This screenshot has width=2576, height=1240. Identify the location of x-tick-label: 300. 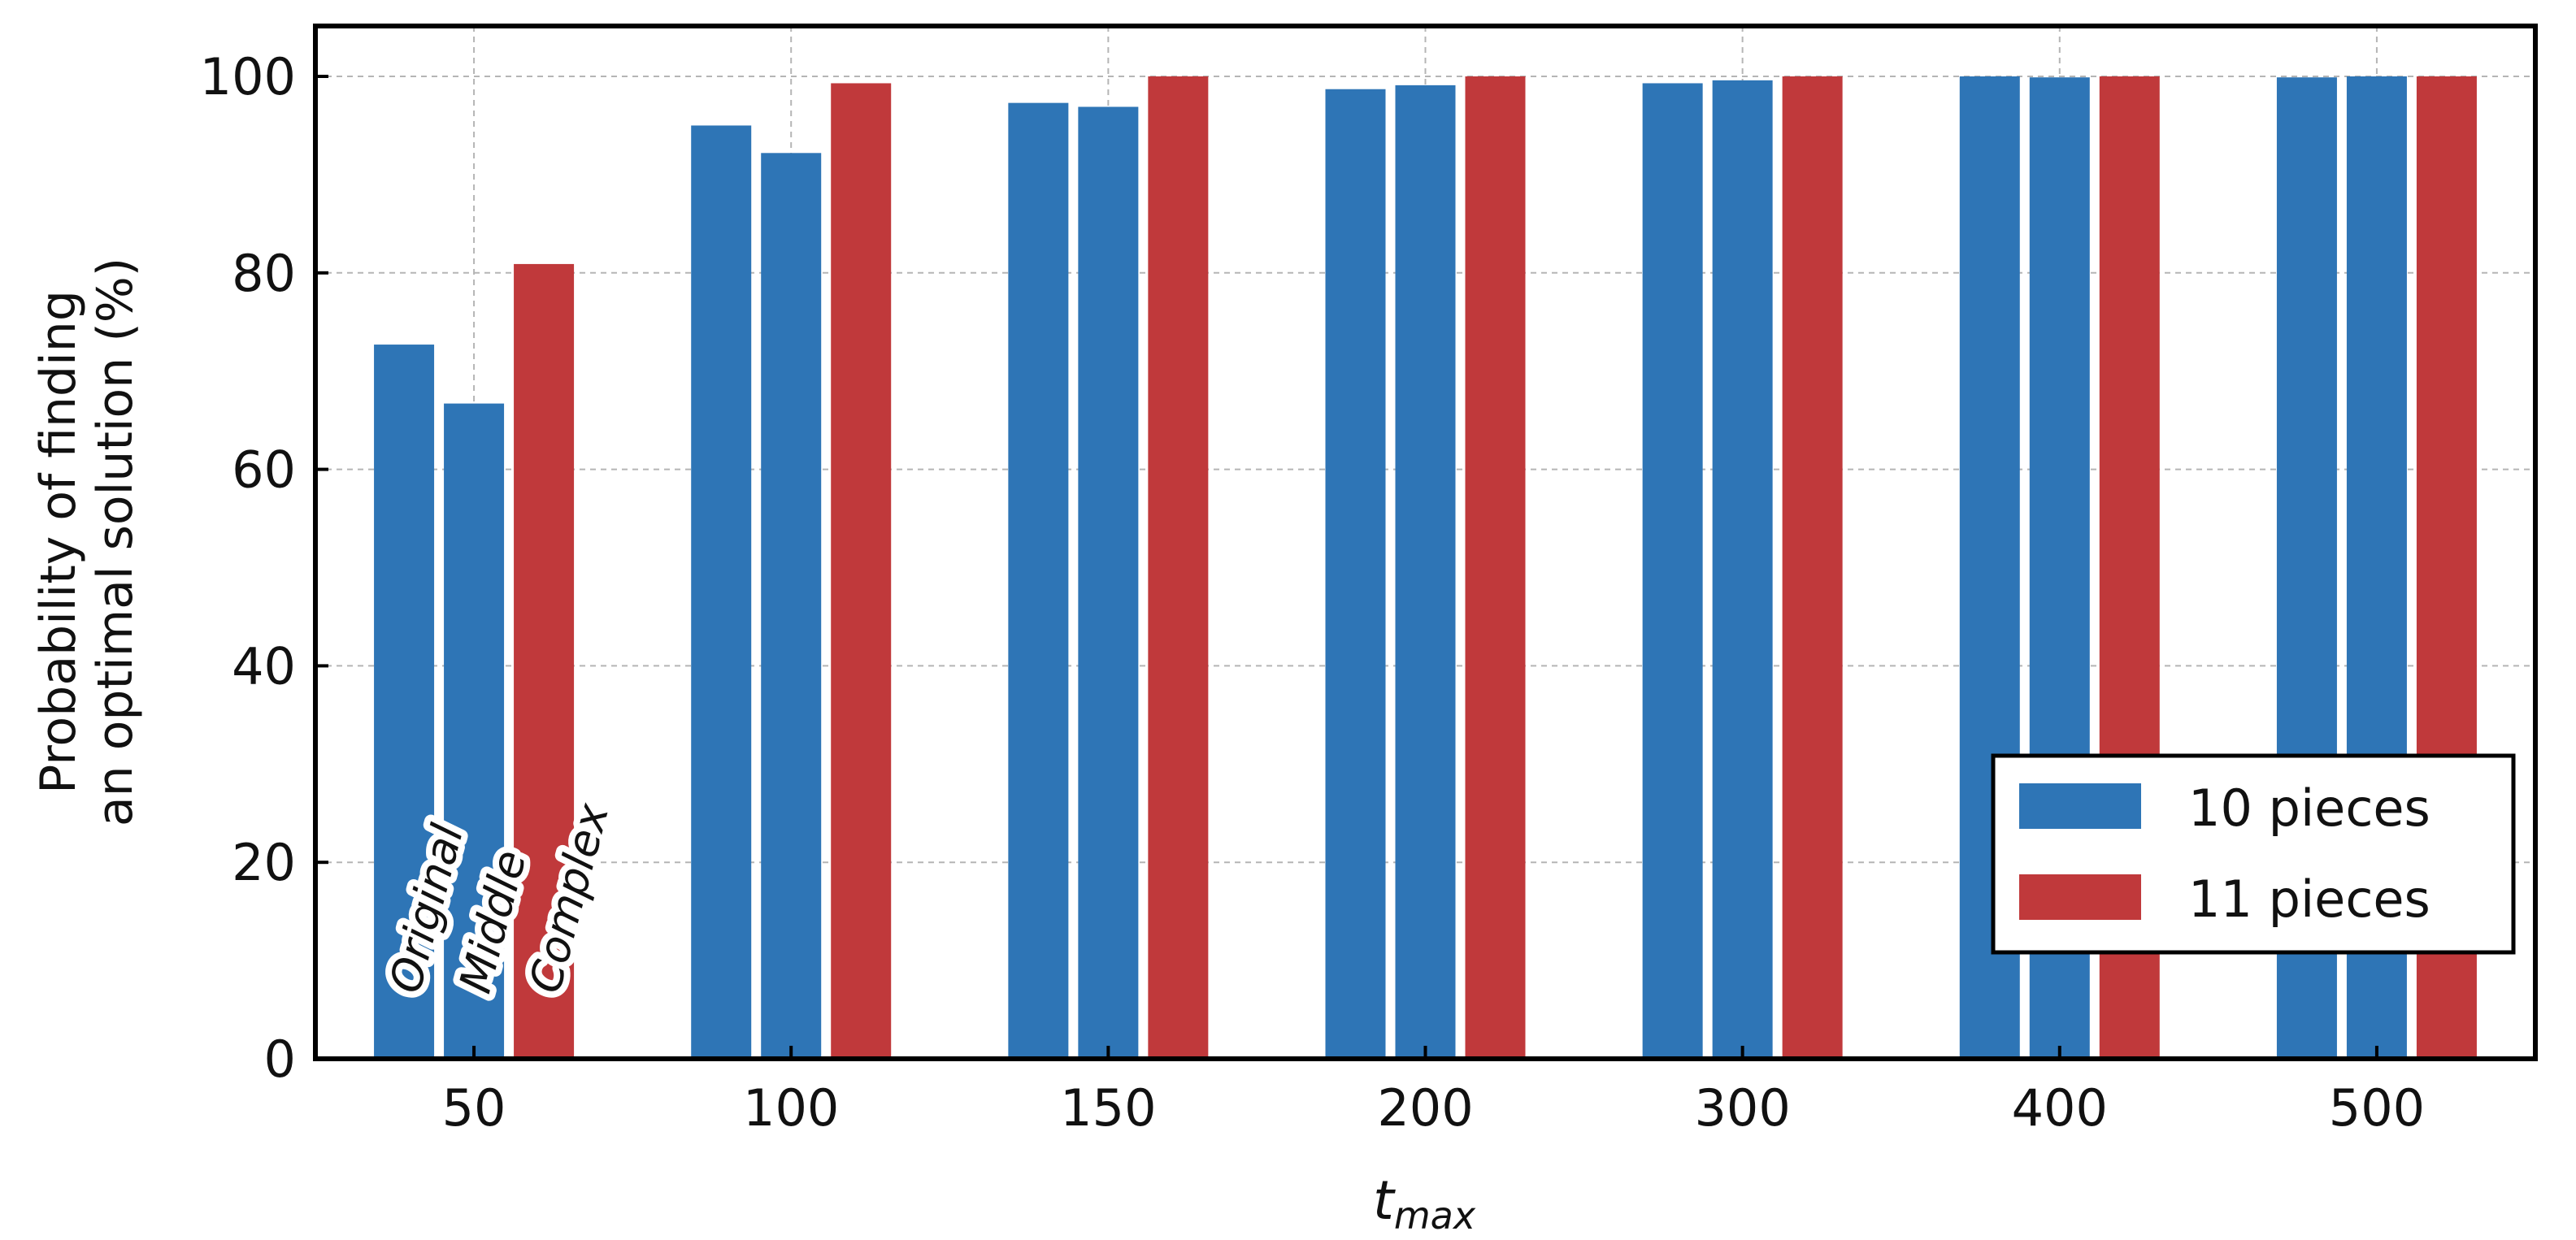
(1742, 1108).